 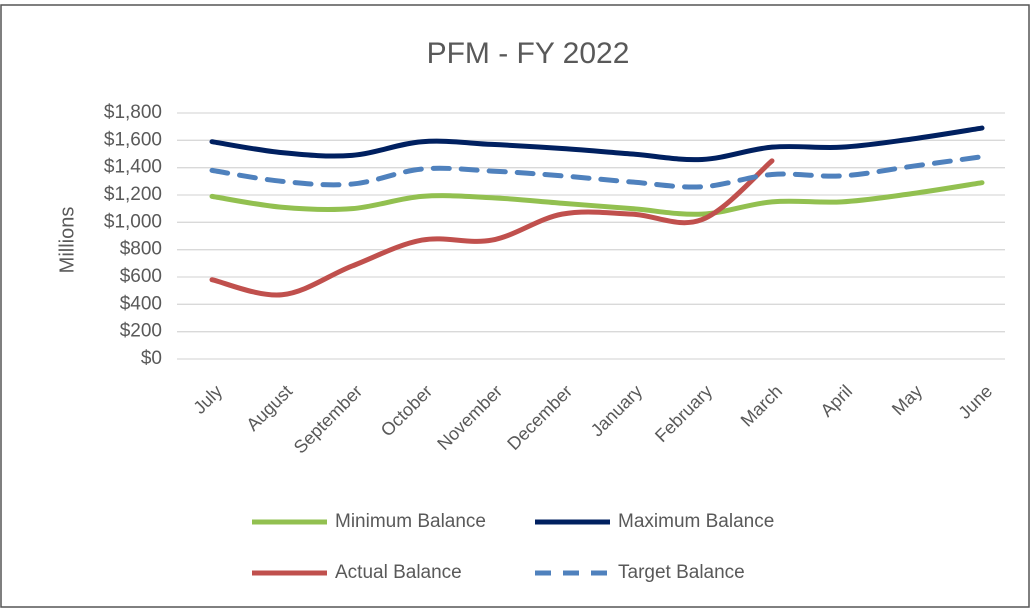 I want to click on y-tick-label: $200, so click(x=141, y=331).